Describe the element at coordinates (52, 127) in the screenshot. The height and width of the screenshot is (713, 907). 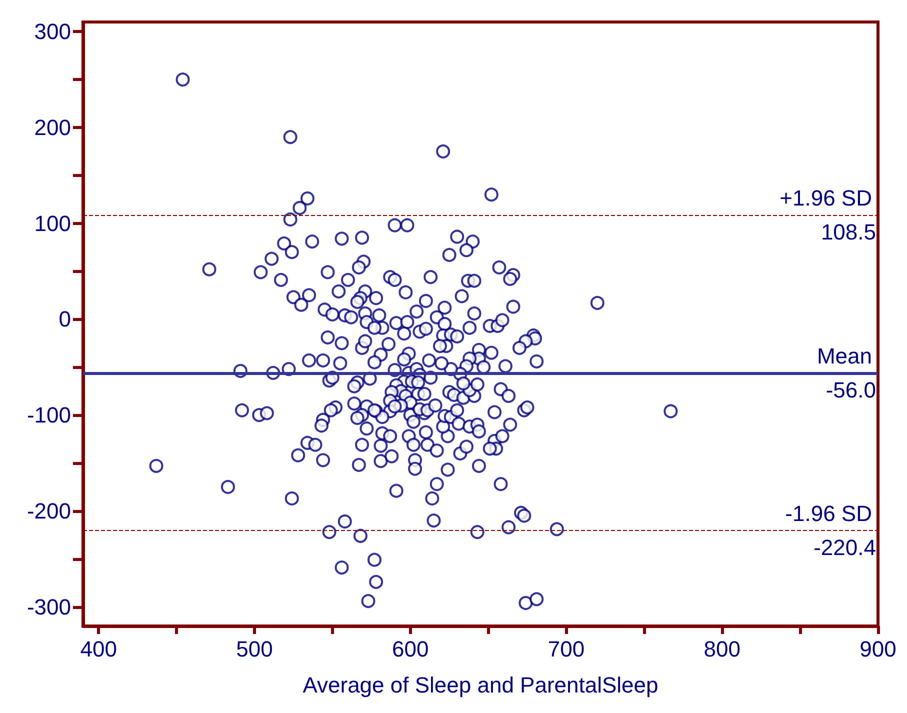
I see `y-tick-label: 200` at that location.